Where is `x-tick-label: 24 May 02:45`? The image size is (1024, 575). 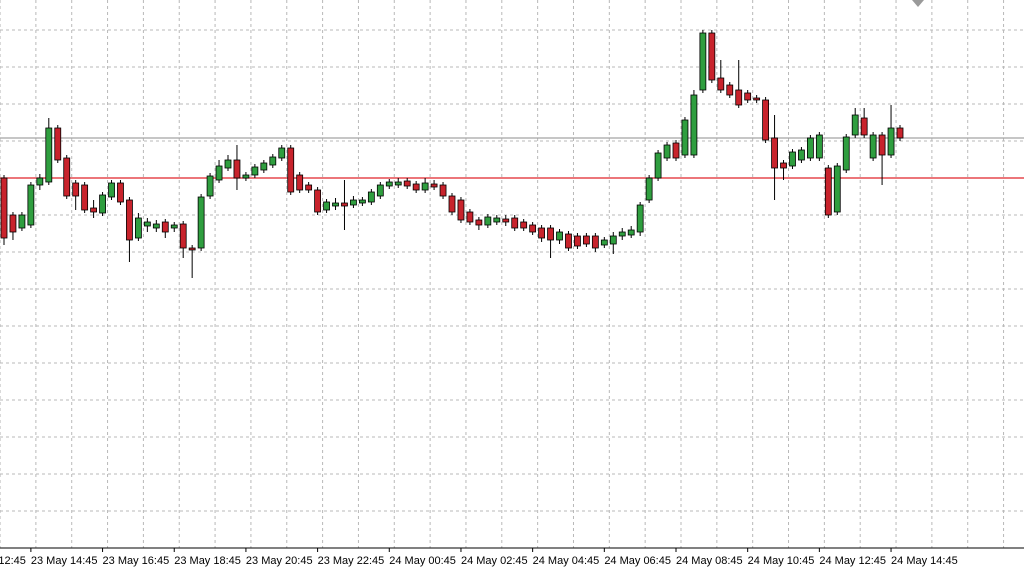
x-tick-label: 24 May 02:45 is located at coordinates (494, 561).